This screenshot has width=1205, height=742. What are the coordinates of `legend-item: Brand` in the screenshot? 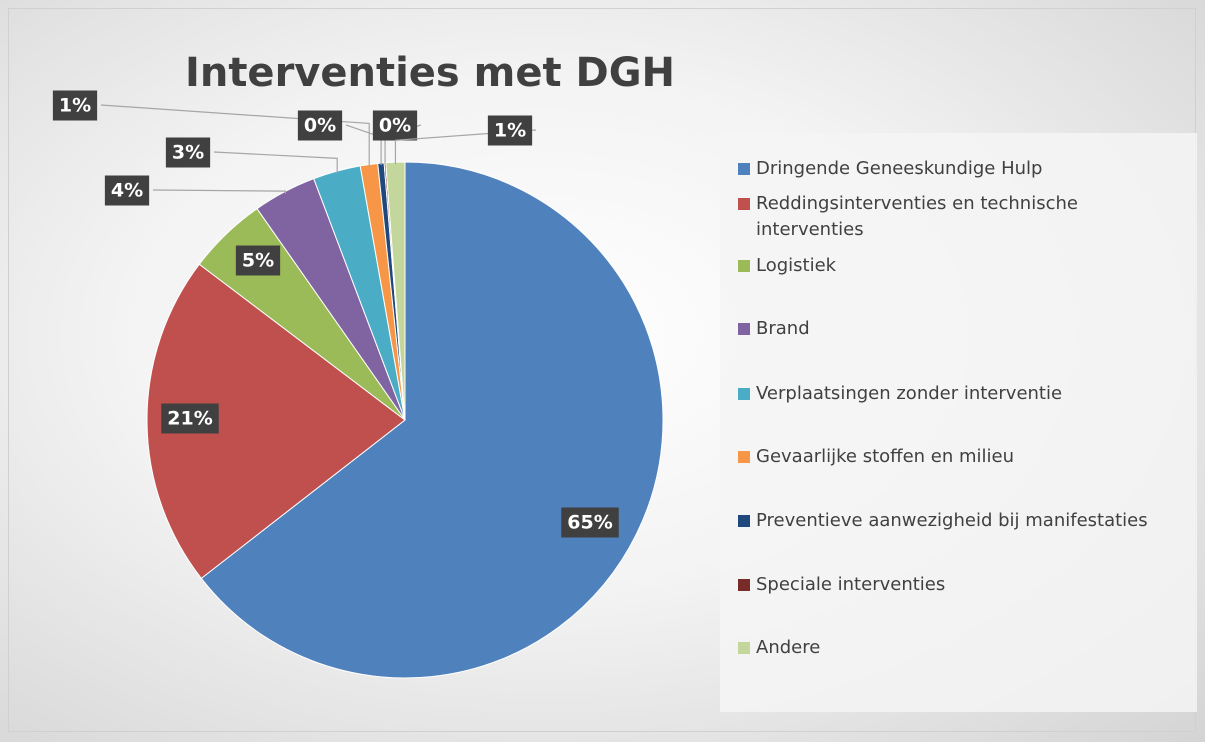 It's located at (963, 329).